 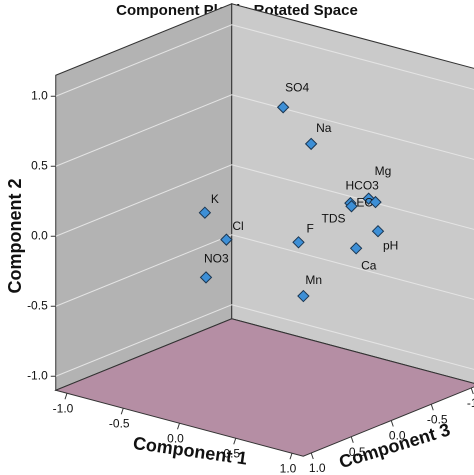 I want to click on z-tick-label: 1.0, so click(x=317, y=468).